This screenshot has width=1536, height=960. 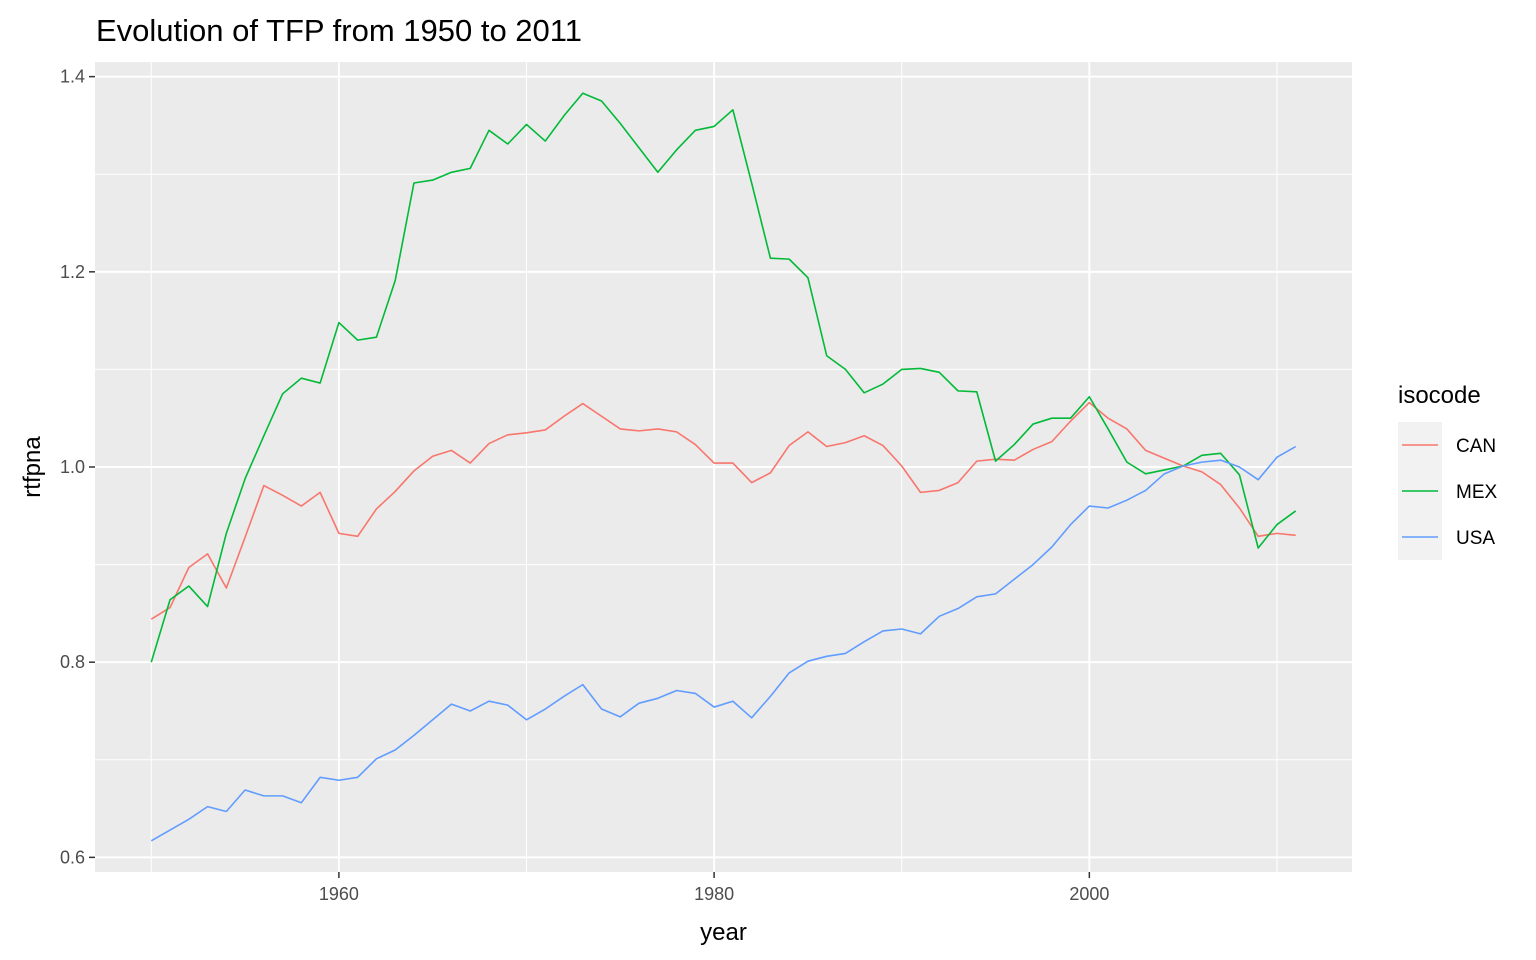 I want to click on legend-label-mex: MEX, so click(x=1477, y=492).